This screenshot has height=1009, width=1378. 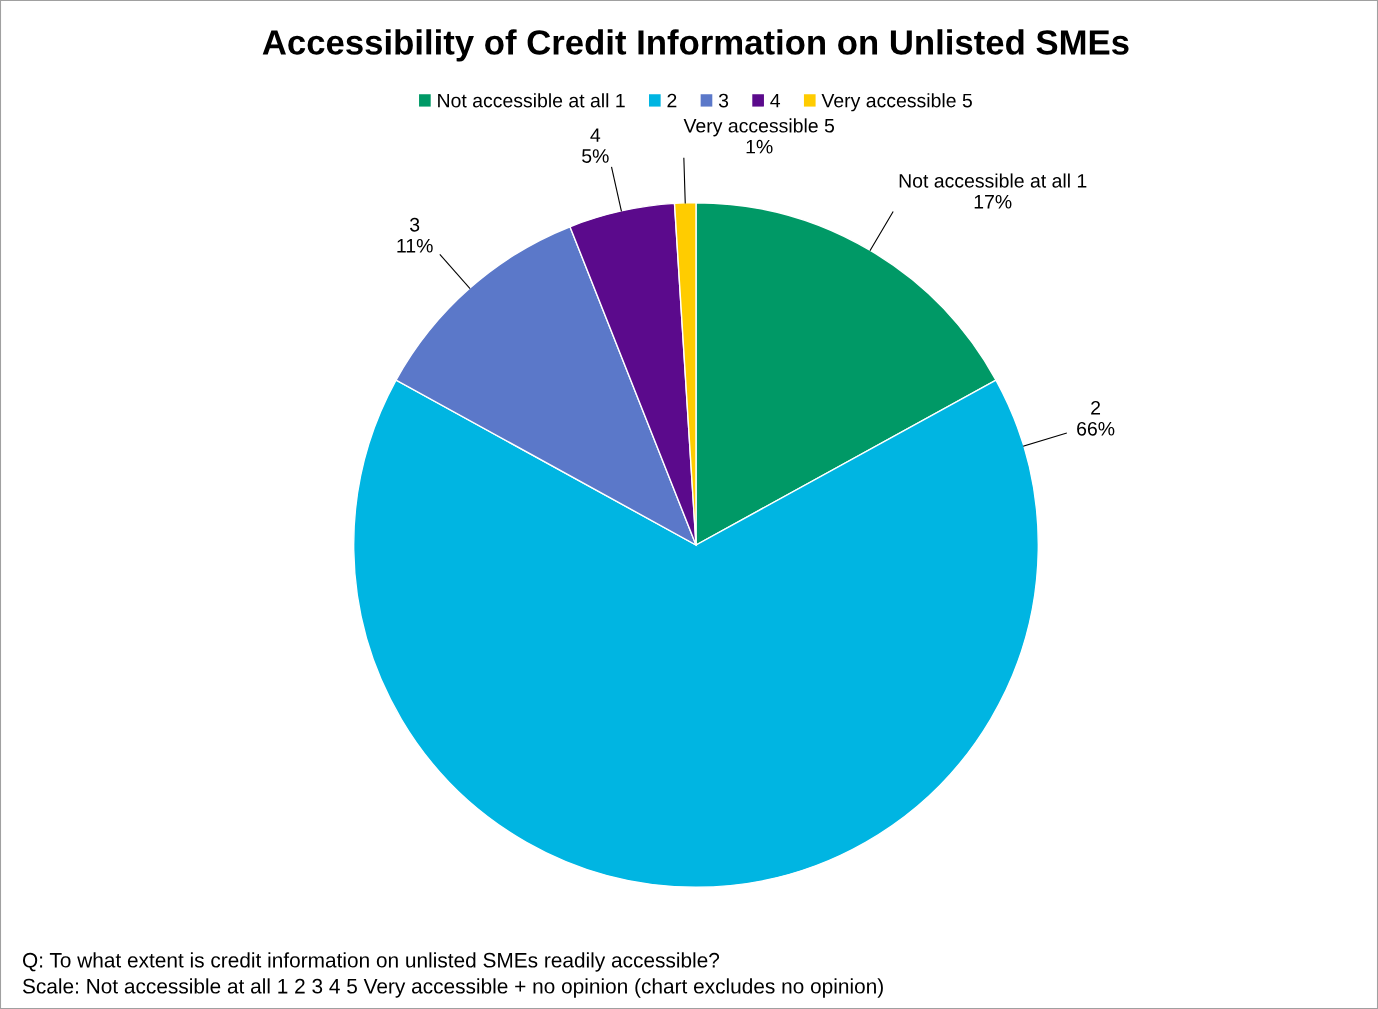 I want to click on data-label: 66%, so click(x=1096, y=428).